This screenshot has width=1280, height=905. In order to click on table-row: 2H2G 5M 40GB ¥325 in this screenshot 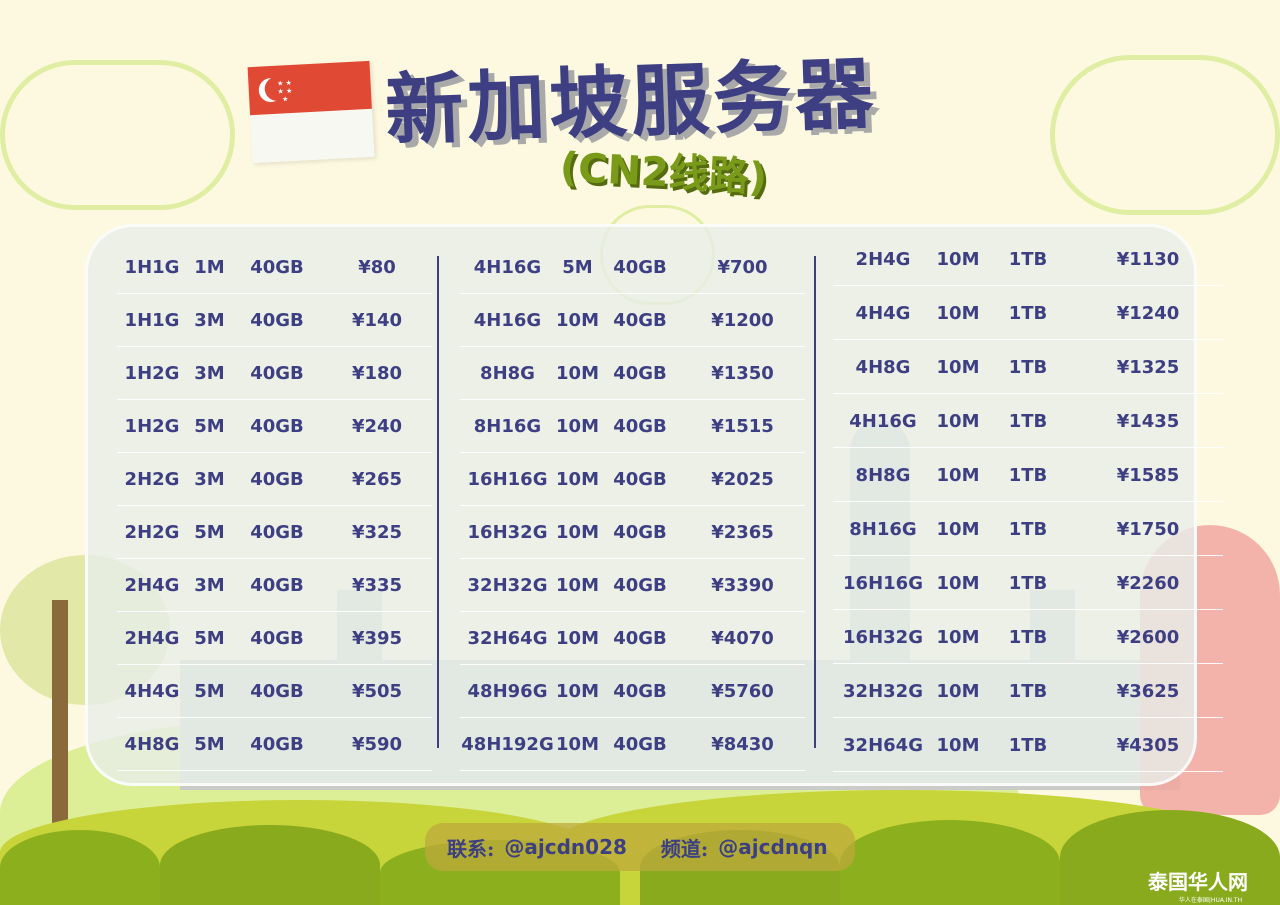, I will do `click(274, 532)`.